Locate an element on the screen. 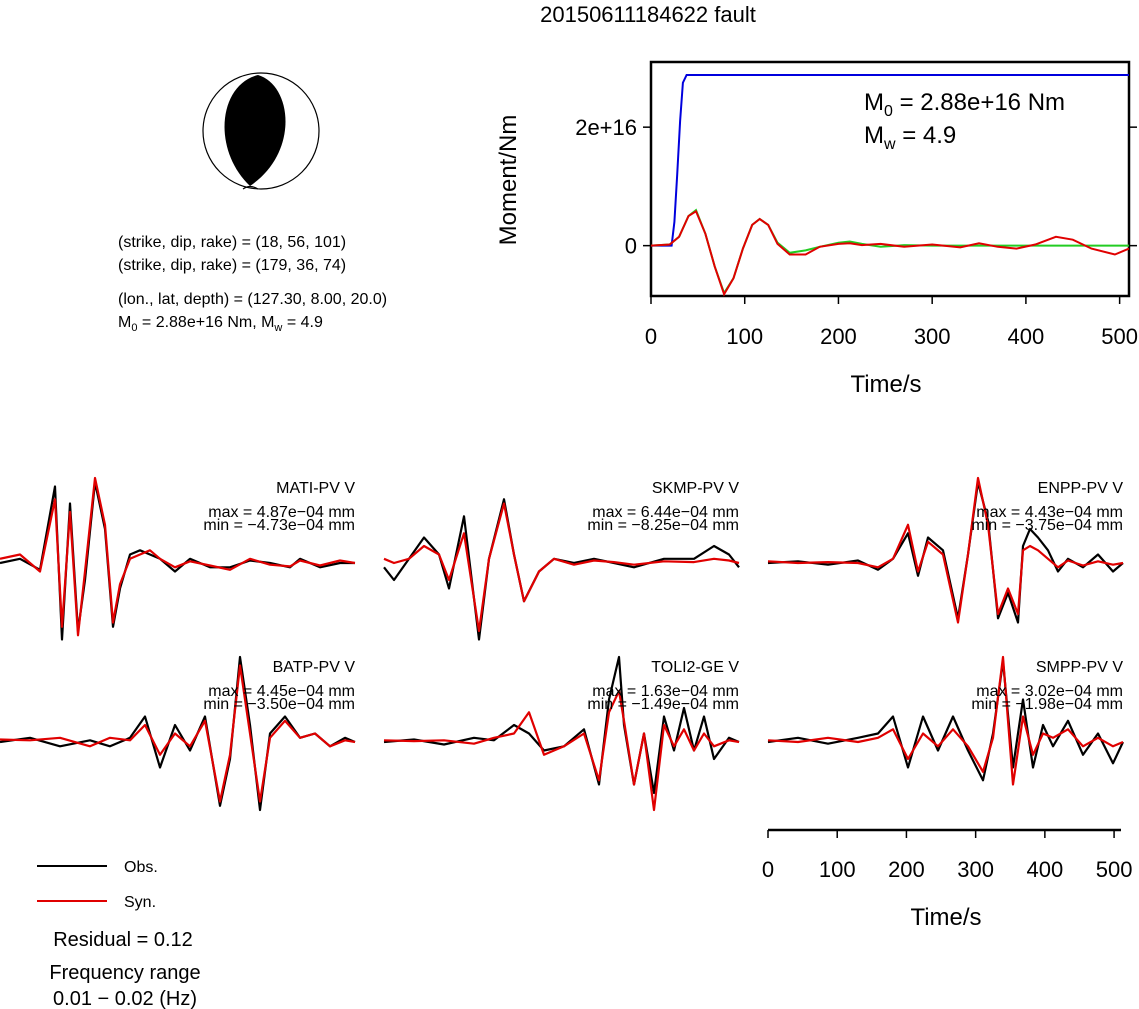 The width and height of the screenshot is (1139, 1009). station-max-label: max = 4.43e−04 mm is located at coordinates (1049, 512).